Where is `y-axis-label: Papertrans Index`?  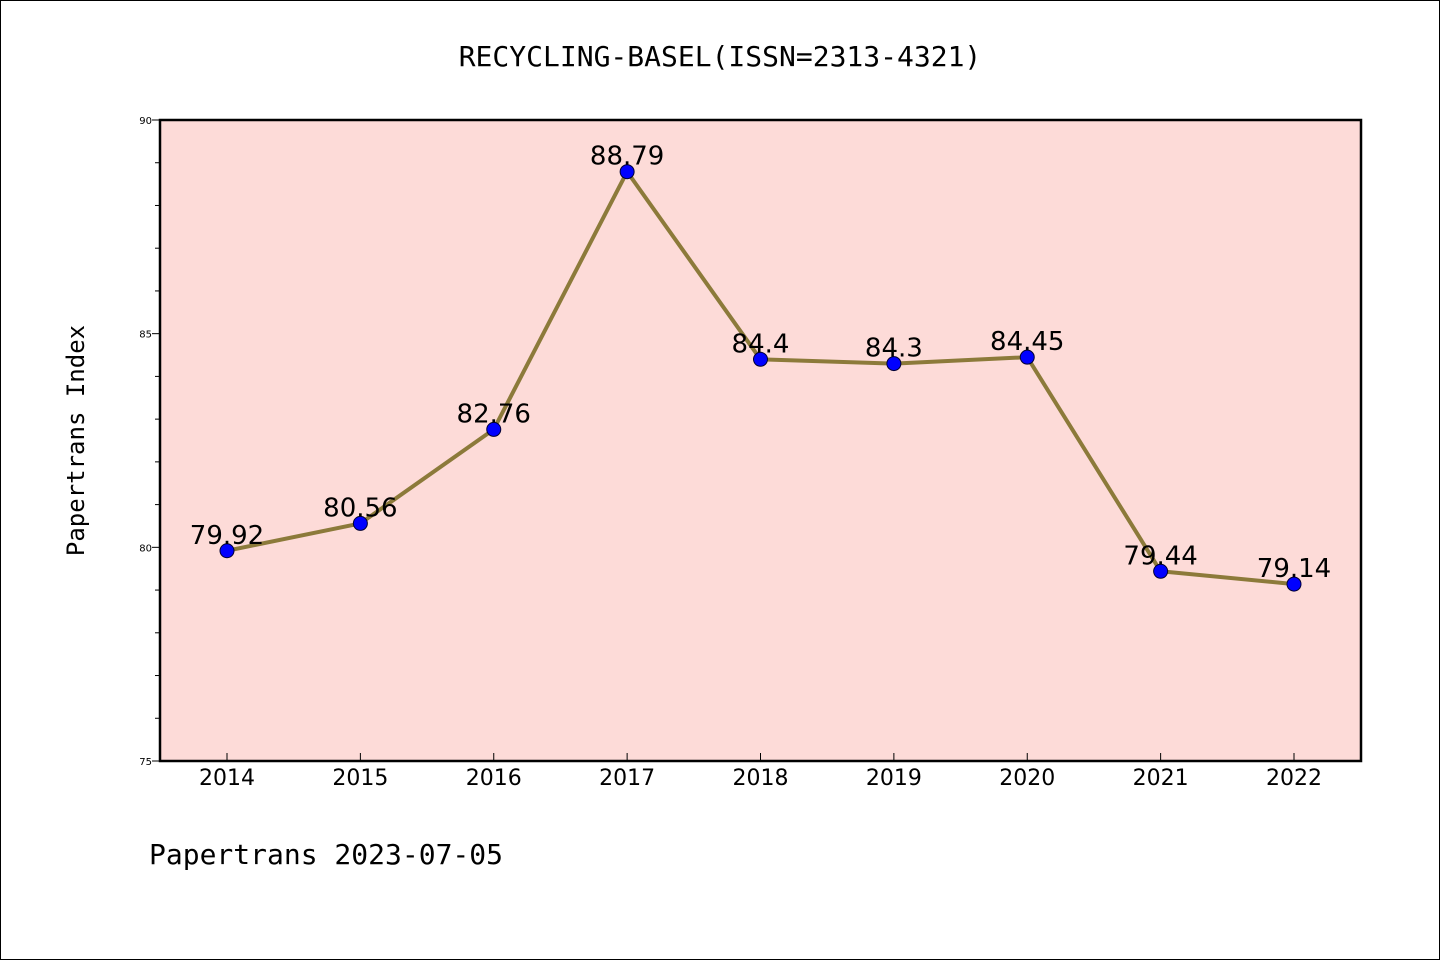 y-axis-label: Papertrans Index is located at coordinates (76, 440).